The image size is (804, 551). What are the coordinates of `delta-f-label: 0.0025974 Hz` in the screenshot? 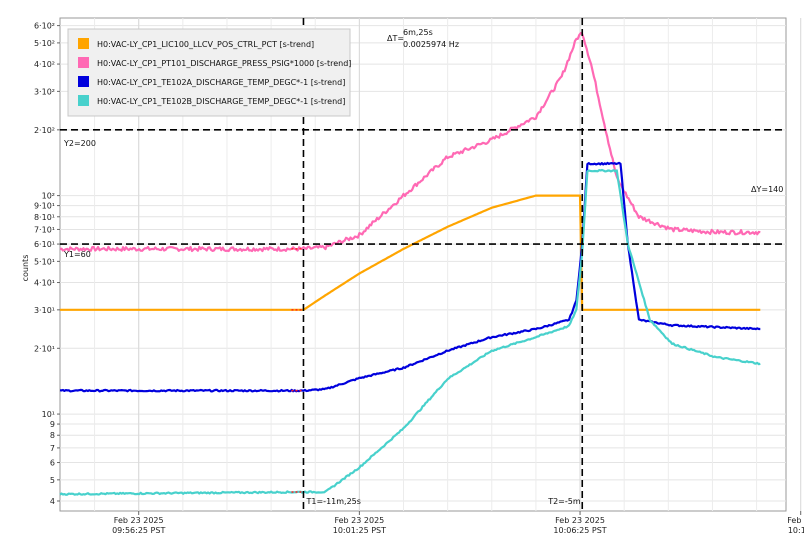 It's located at (431, 44).